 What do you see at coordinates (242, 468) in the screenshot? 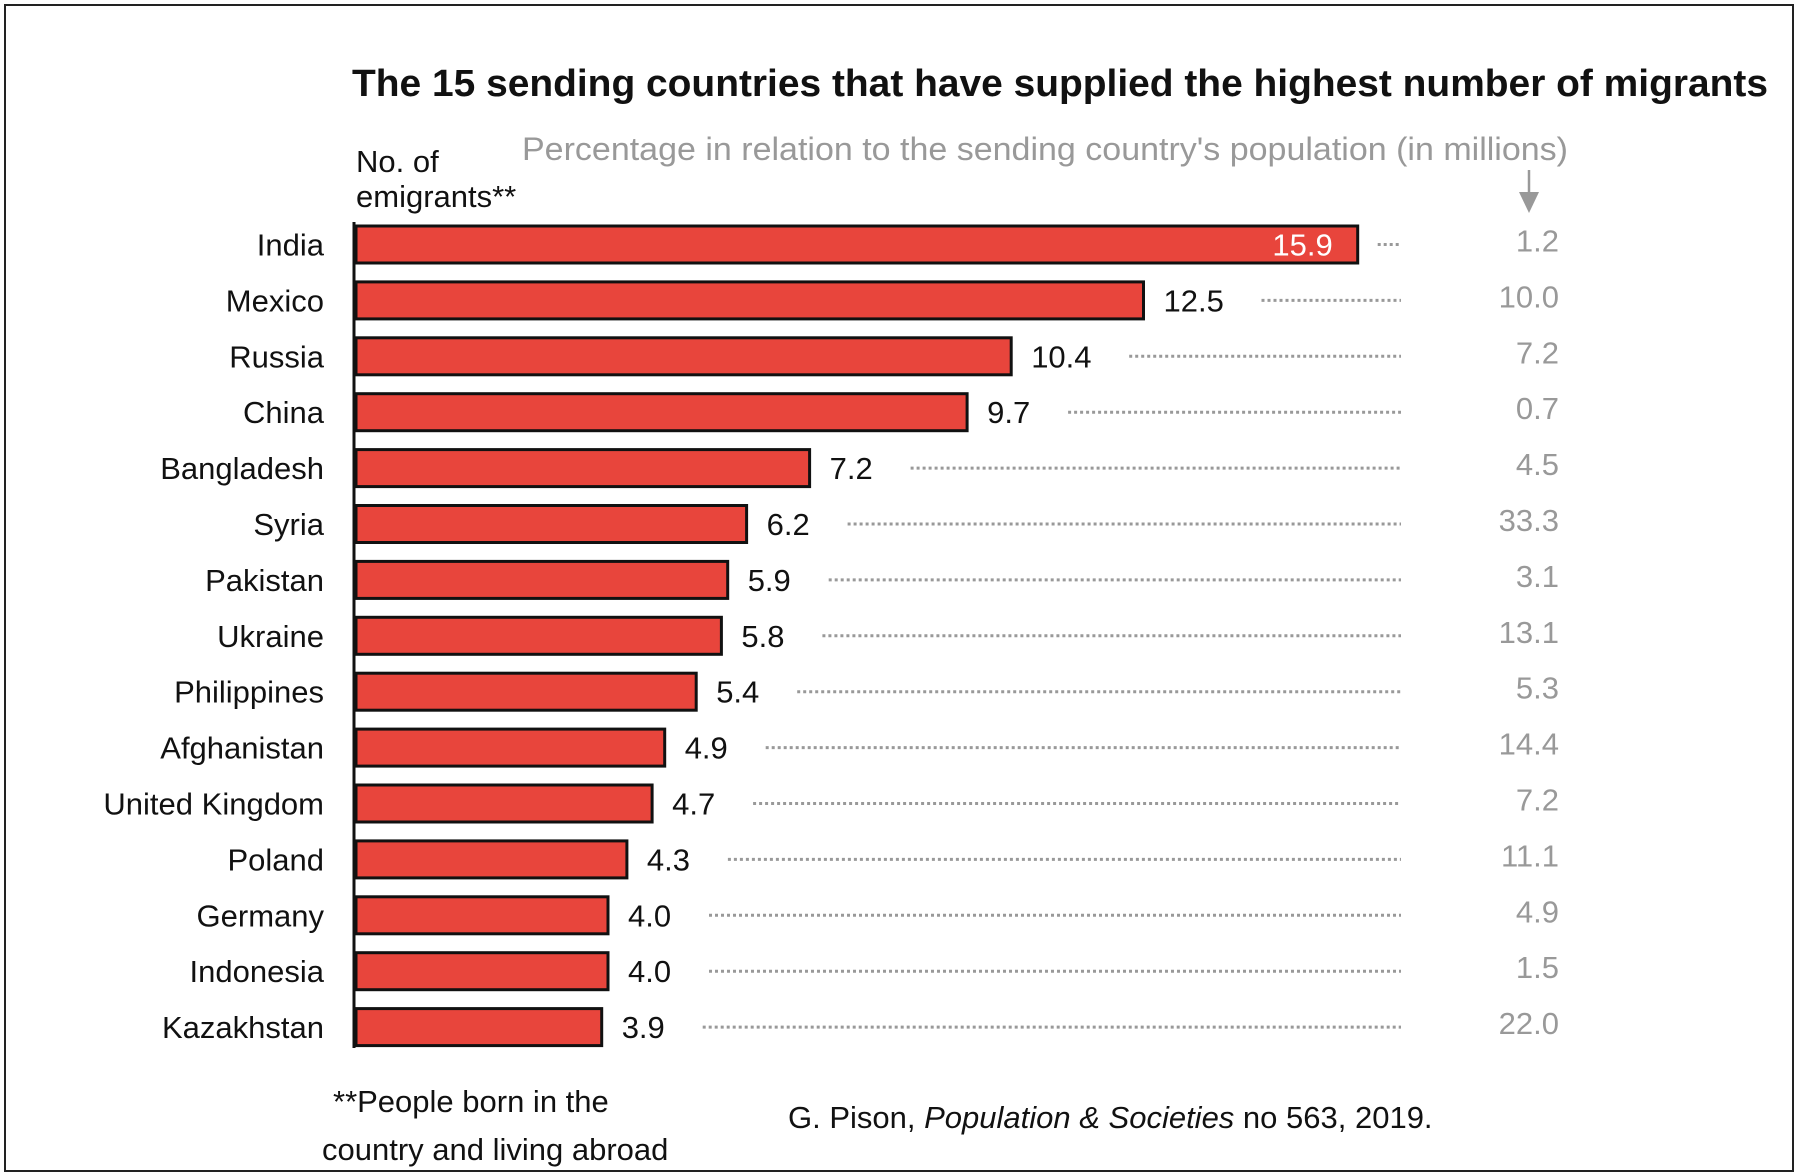
I see `category-label: Bangladesh` at bounding box center [242, 468].